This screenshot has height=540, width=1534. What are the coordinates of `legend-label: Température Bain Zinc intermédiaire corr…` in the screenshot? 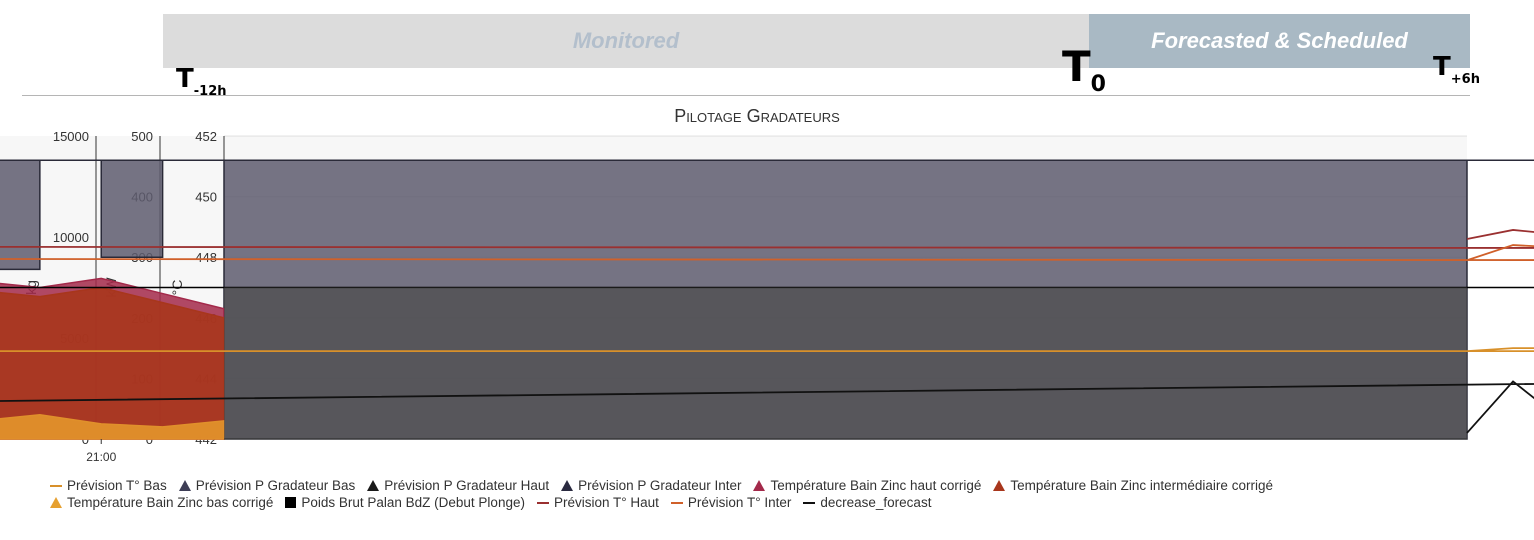 It's located at (1141, 485).